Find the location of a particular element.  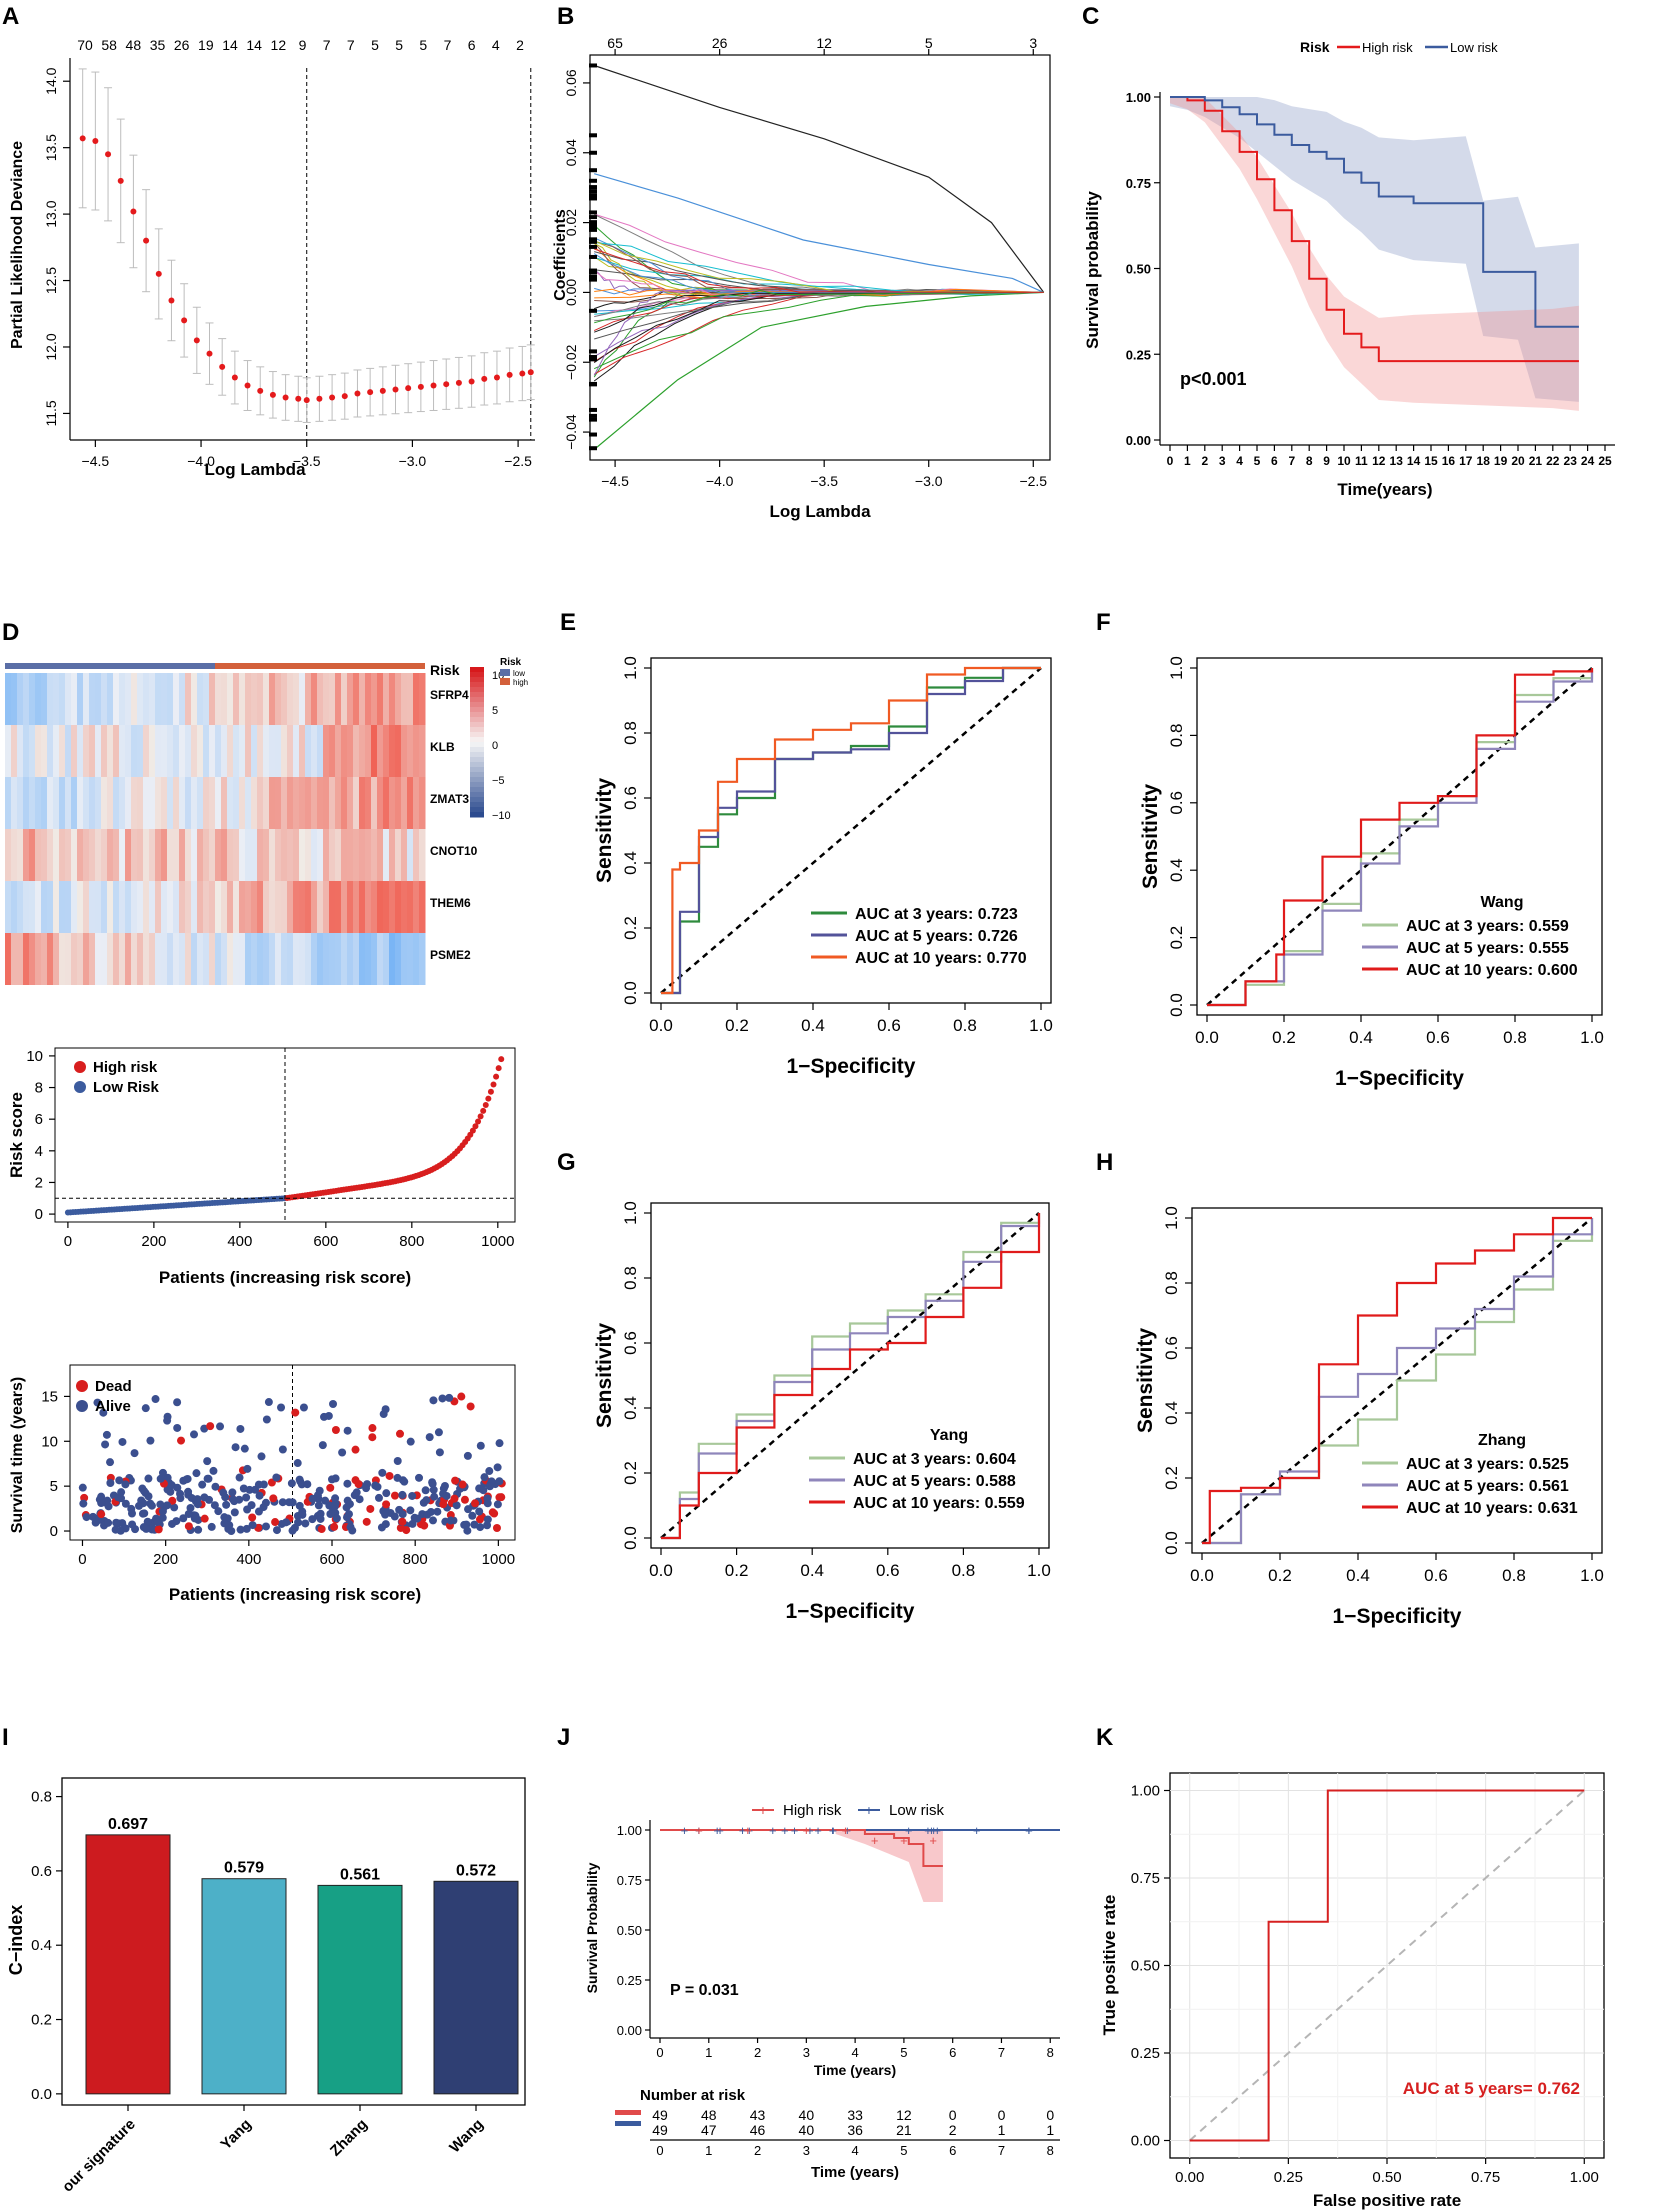

y-tick-label: 15 is located at coordinates (49, 1396).